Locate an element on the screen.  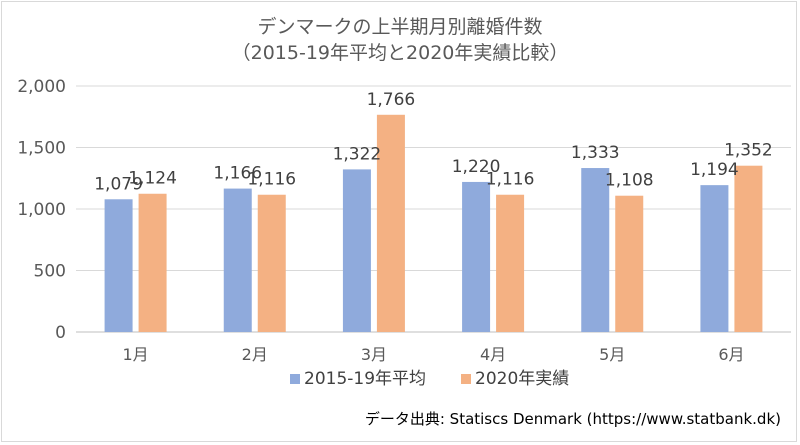
data-label: 1,079 is located at coordinates (118, 184).